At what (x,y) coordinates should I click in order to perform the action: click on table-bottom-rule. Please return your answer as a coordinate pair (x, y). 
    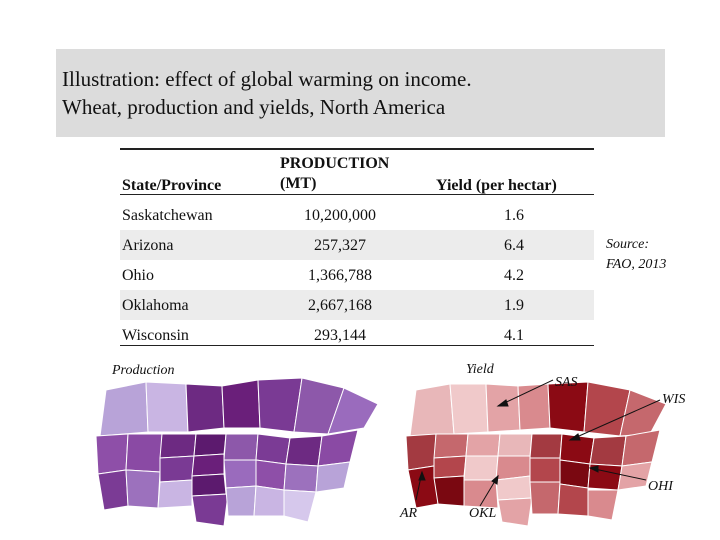
    Looking at the image, I should click on (357, 345).